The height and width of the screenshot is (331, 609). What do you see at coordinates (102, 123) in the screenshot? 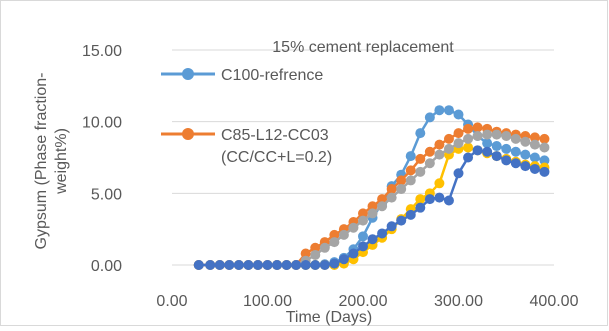
I see `y-tick-label: 10.00` at bounding box center [102, 123].